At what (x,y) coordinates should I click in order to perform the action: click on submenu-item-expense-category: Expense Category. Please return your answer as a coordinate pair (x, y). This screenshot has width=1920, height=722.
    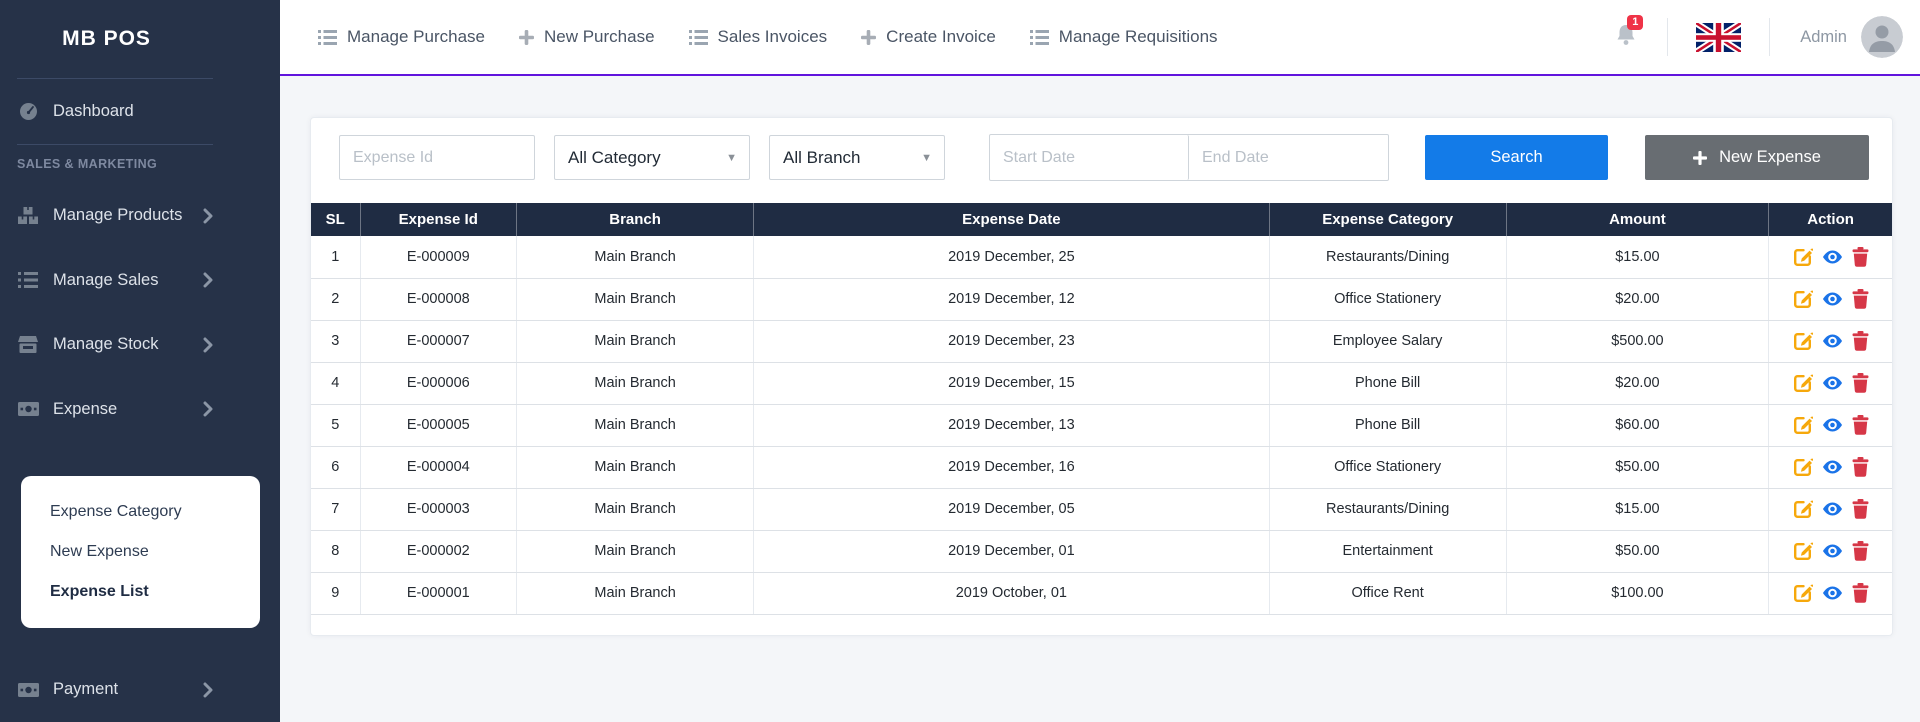
    Looking at the image, I should click on (116, 511).